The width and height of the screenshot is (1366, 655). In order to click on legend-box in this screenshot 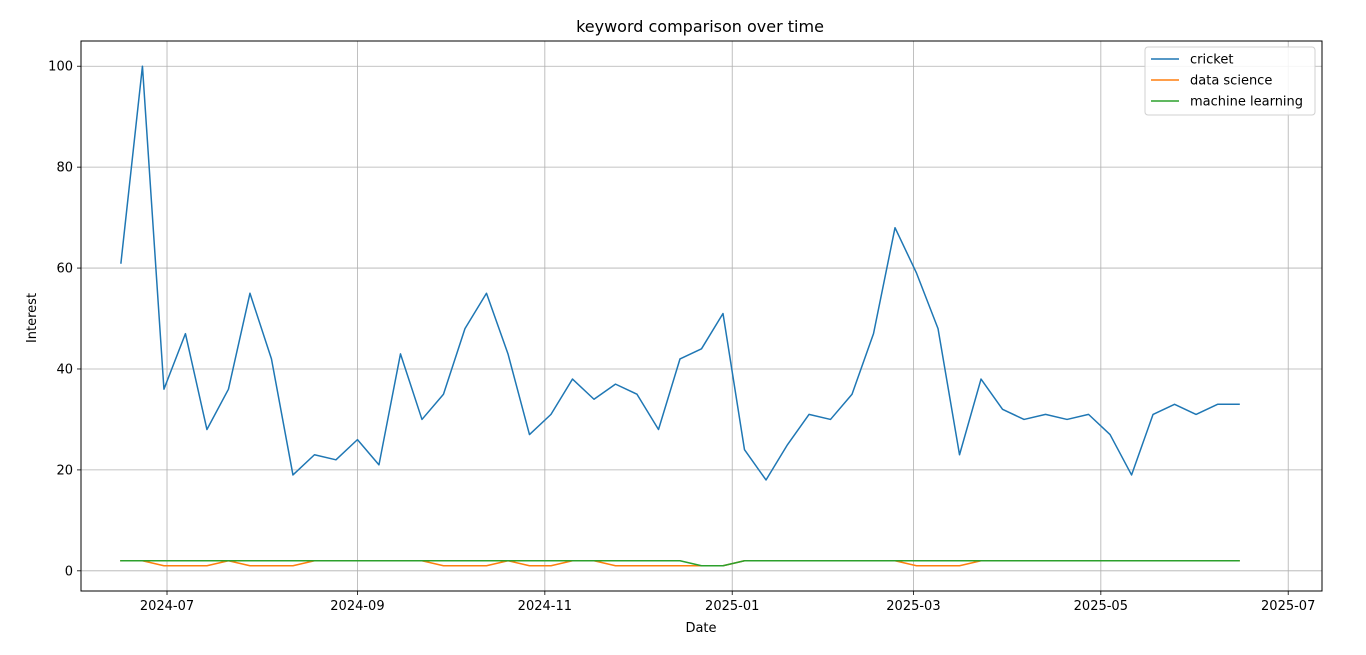, I will do `click(1230, 81)`.